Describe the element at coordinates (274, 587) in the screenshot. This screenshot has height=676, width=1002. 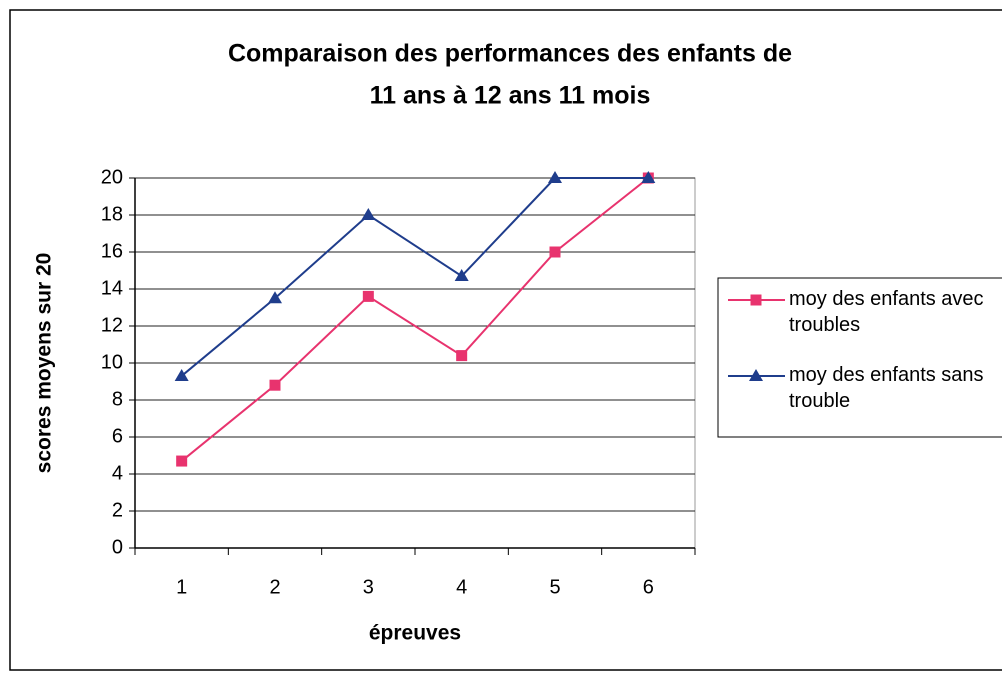
I see `x-tick-label: 2` at that location.